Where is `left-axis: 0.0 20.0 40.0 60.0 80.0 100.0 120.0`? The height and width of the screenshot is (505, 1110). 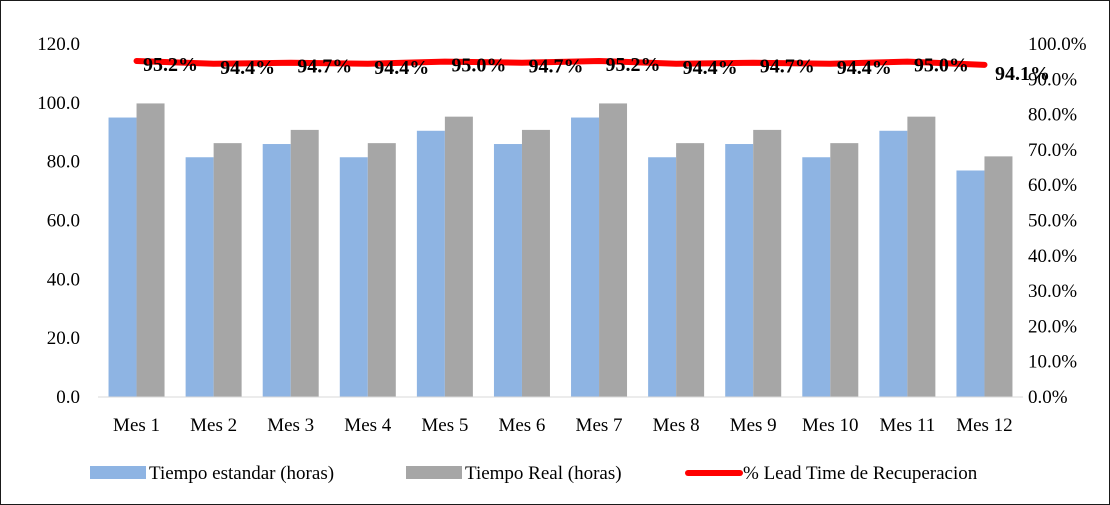 left-axis: 0.0 20.0 40.0 60.0 80.0 100.0 120.0 is located at coordinates (58, 221).